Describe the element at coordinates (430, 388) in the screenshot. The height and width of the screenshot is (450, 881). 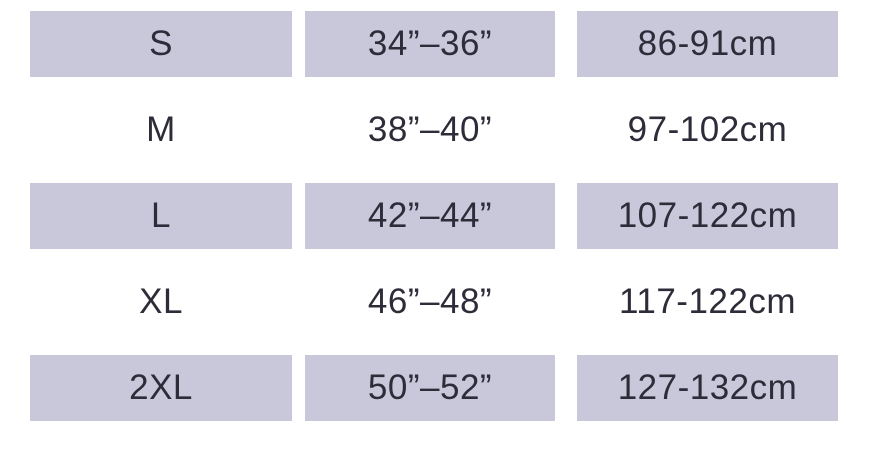
I see `inches-cell: 50”–52”` at that location.